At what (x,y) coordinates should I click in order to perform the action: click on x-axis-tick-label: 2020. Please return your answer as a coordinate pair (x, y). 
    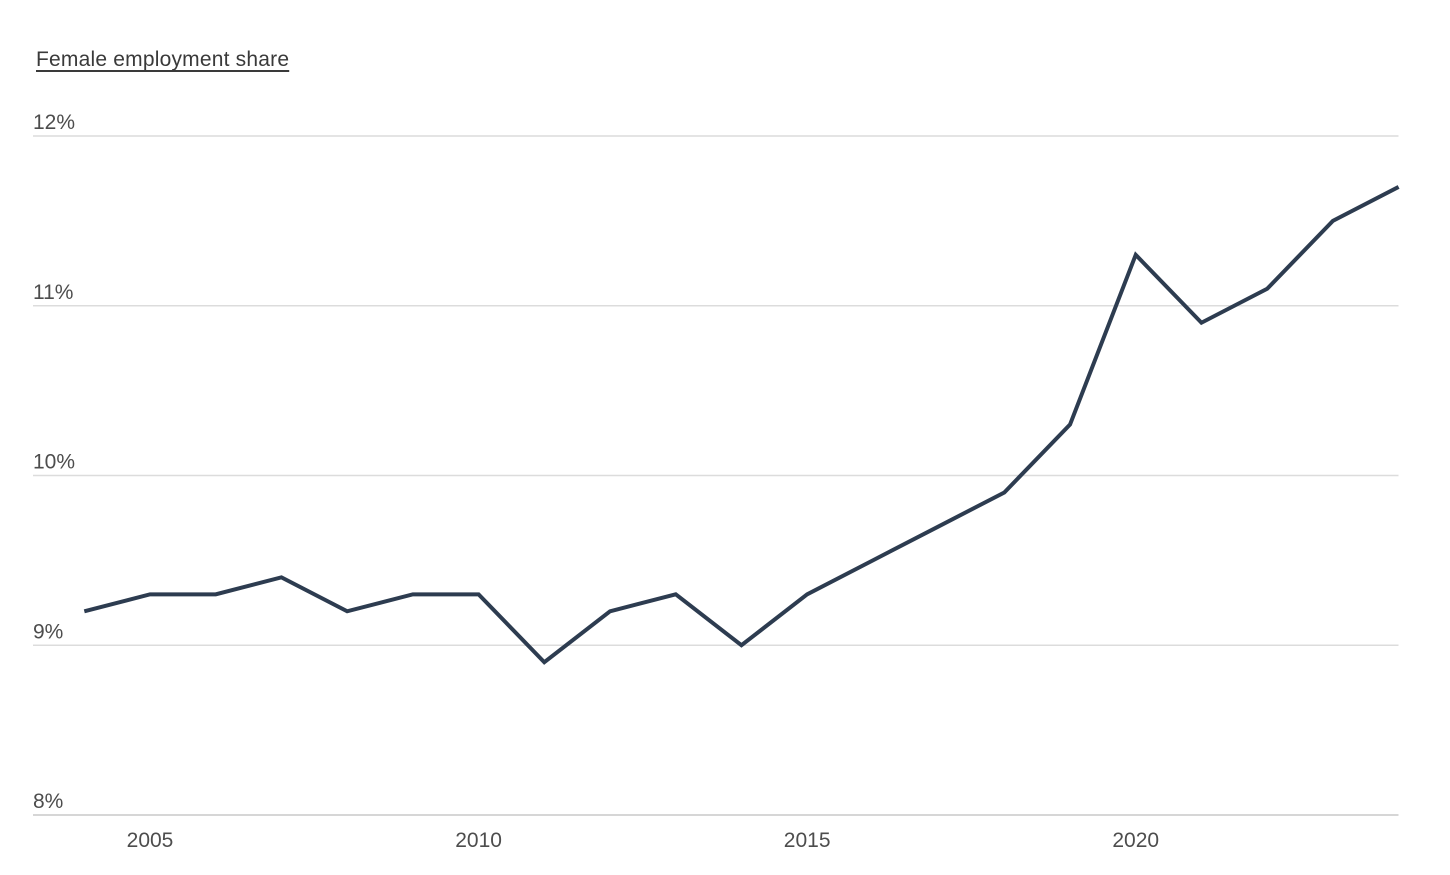
    Looking at the image, I should click on (1135, 840).